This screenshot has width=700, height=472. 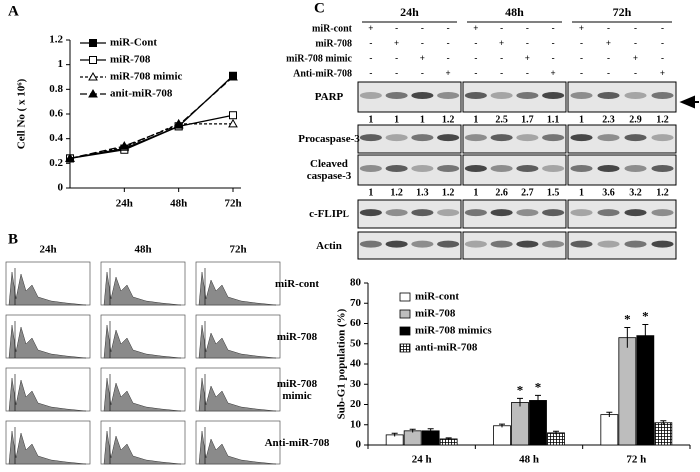 I want to click on y-axis-label: Cell No ( x 10⁶), so click(x=22, y=113).